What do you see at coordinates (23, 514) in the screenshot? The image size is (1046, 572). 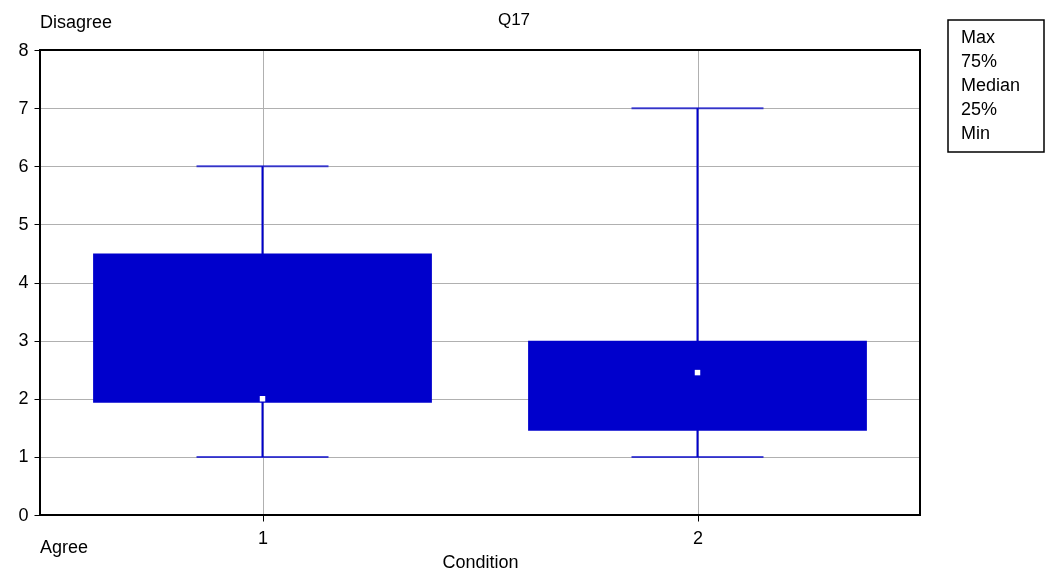 I see `y-tick-label: 0` at bounding box center [23, 514].